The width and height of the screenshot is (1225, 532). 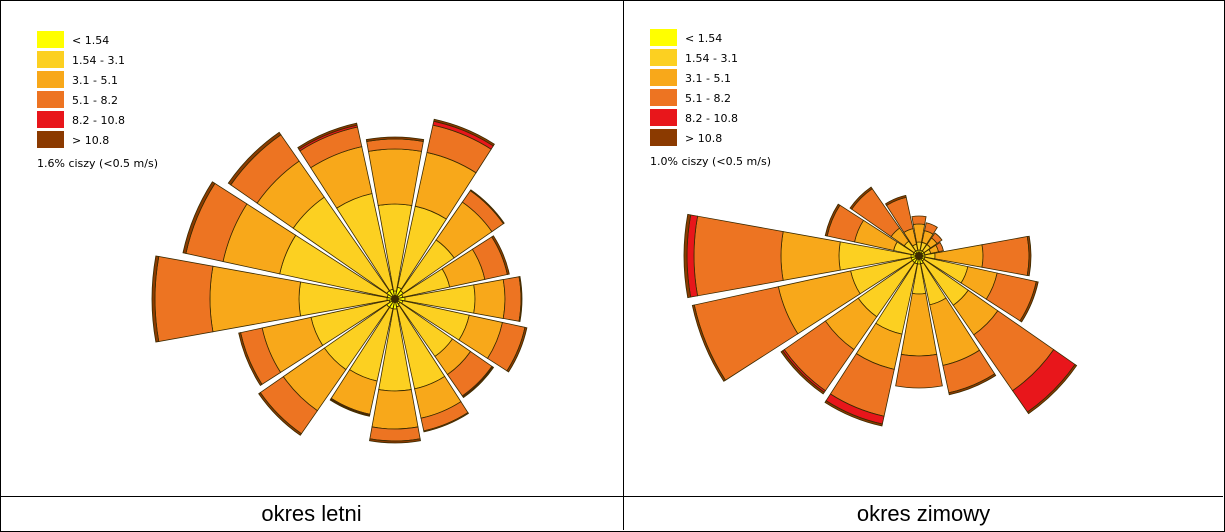 What do you see at coordinates (710, 161) in the screenshot?
I see `calm-label: 1.0% ciszy (<0.5 m/s)` at bounding box center [710, 161].